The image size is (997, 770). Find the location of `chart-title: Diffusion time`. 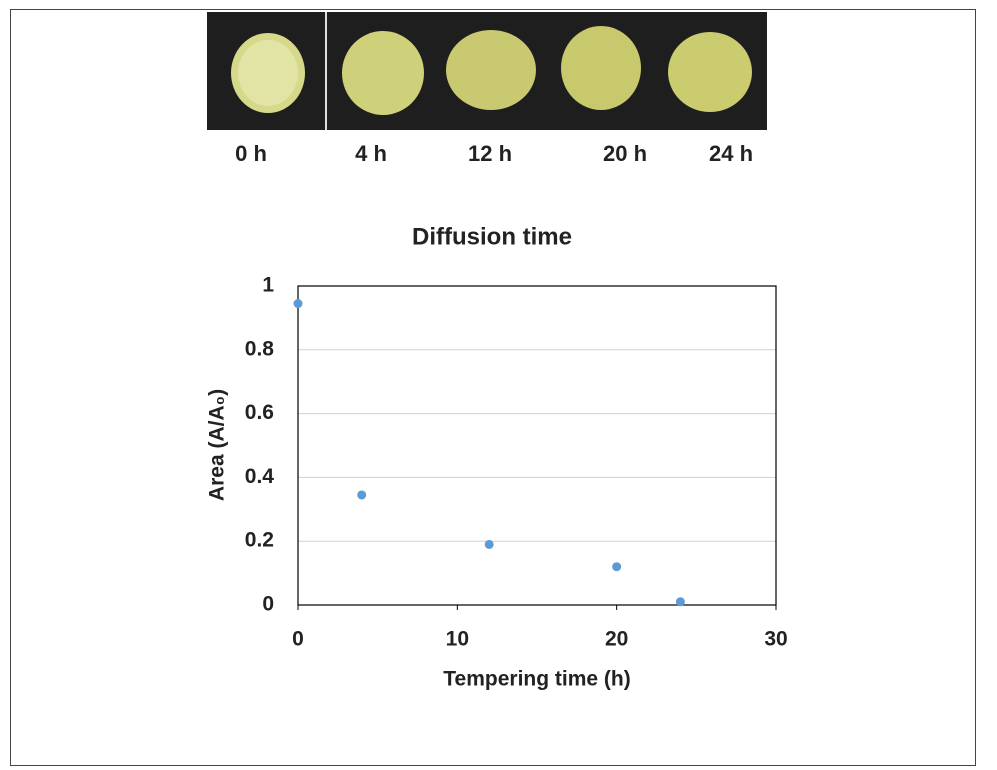

chart-title: Diffusion time is located at coordinates (492, 236).